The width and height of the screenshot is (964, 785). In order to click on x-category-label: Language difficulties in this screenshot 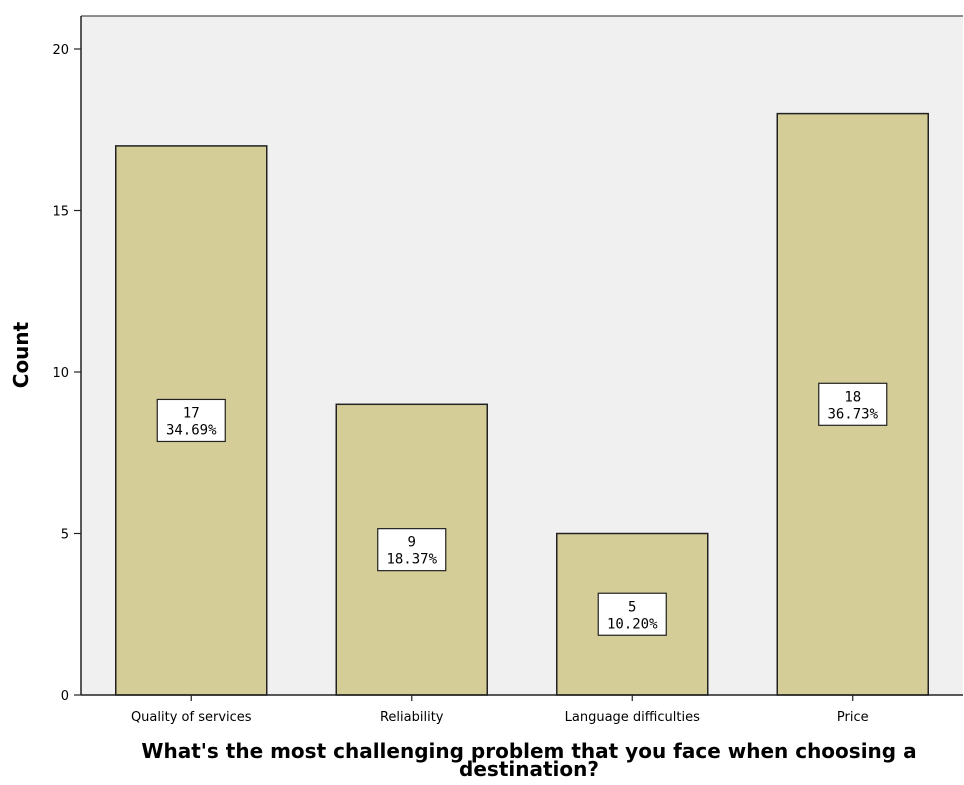, I will do `click(632, 717)`.